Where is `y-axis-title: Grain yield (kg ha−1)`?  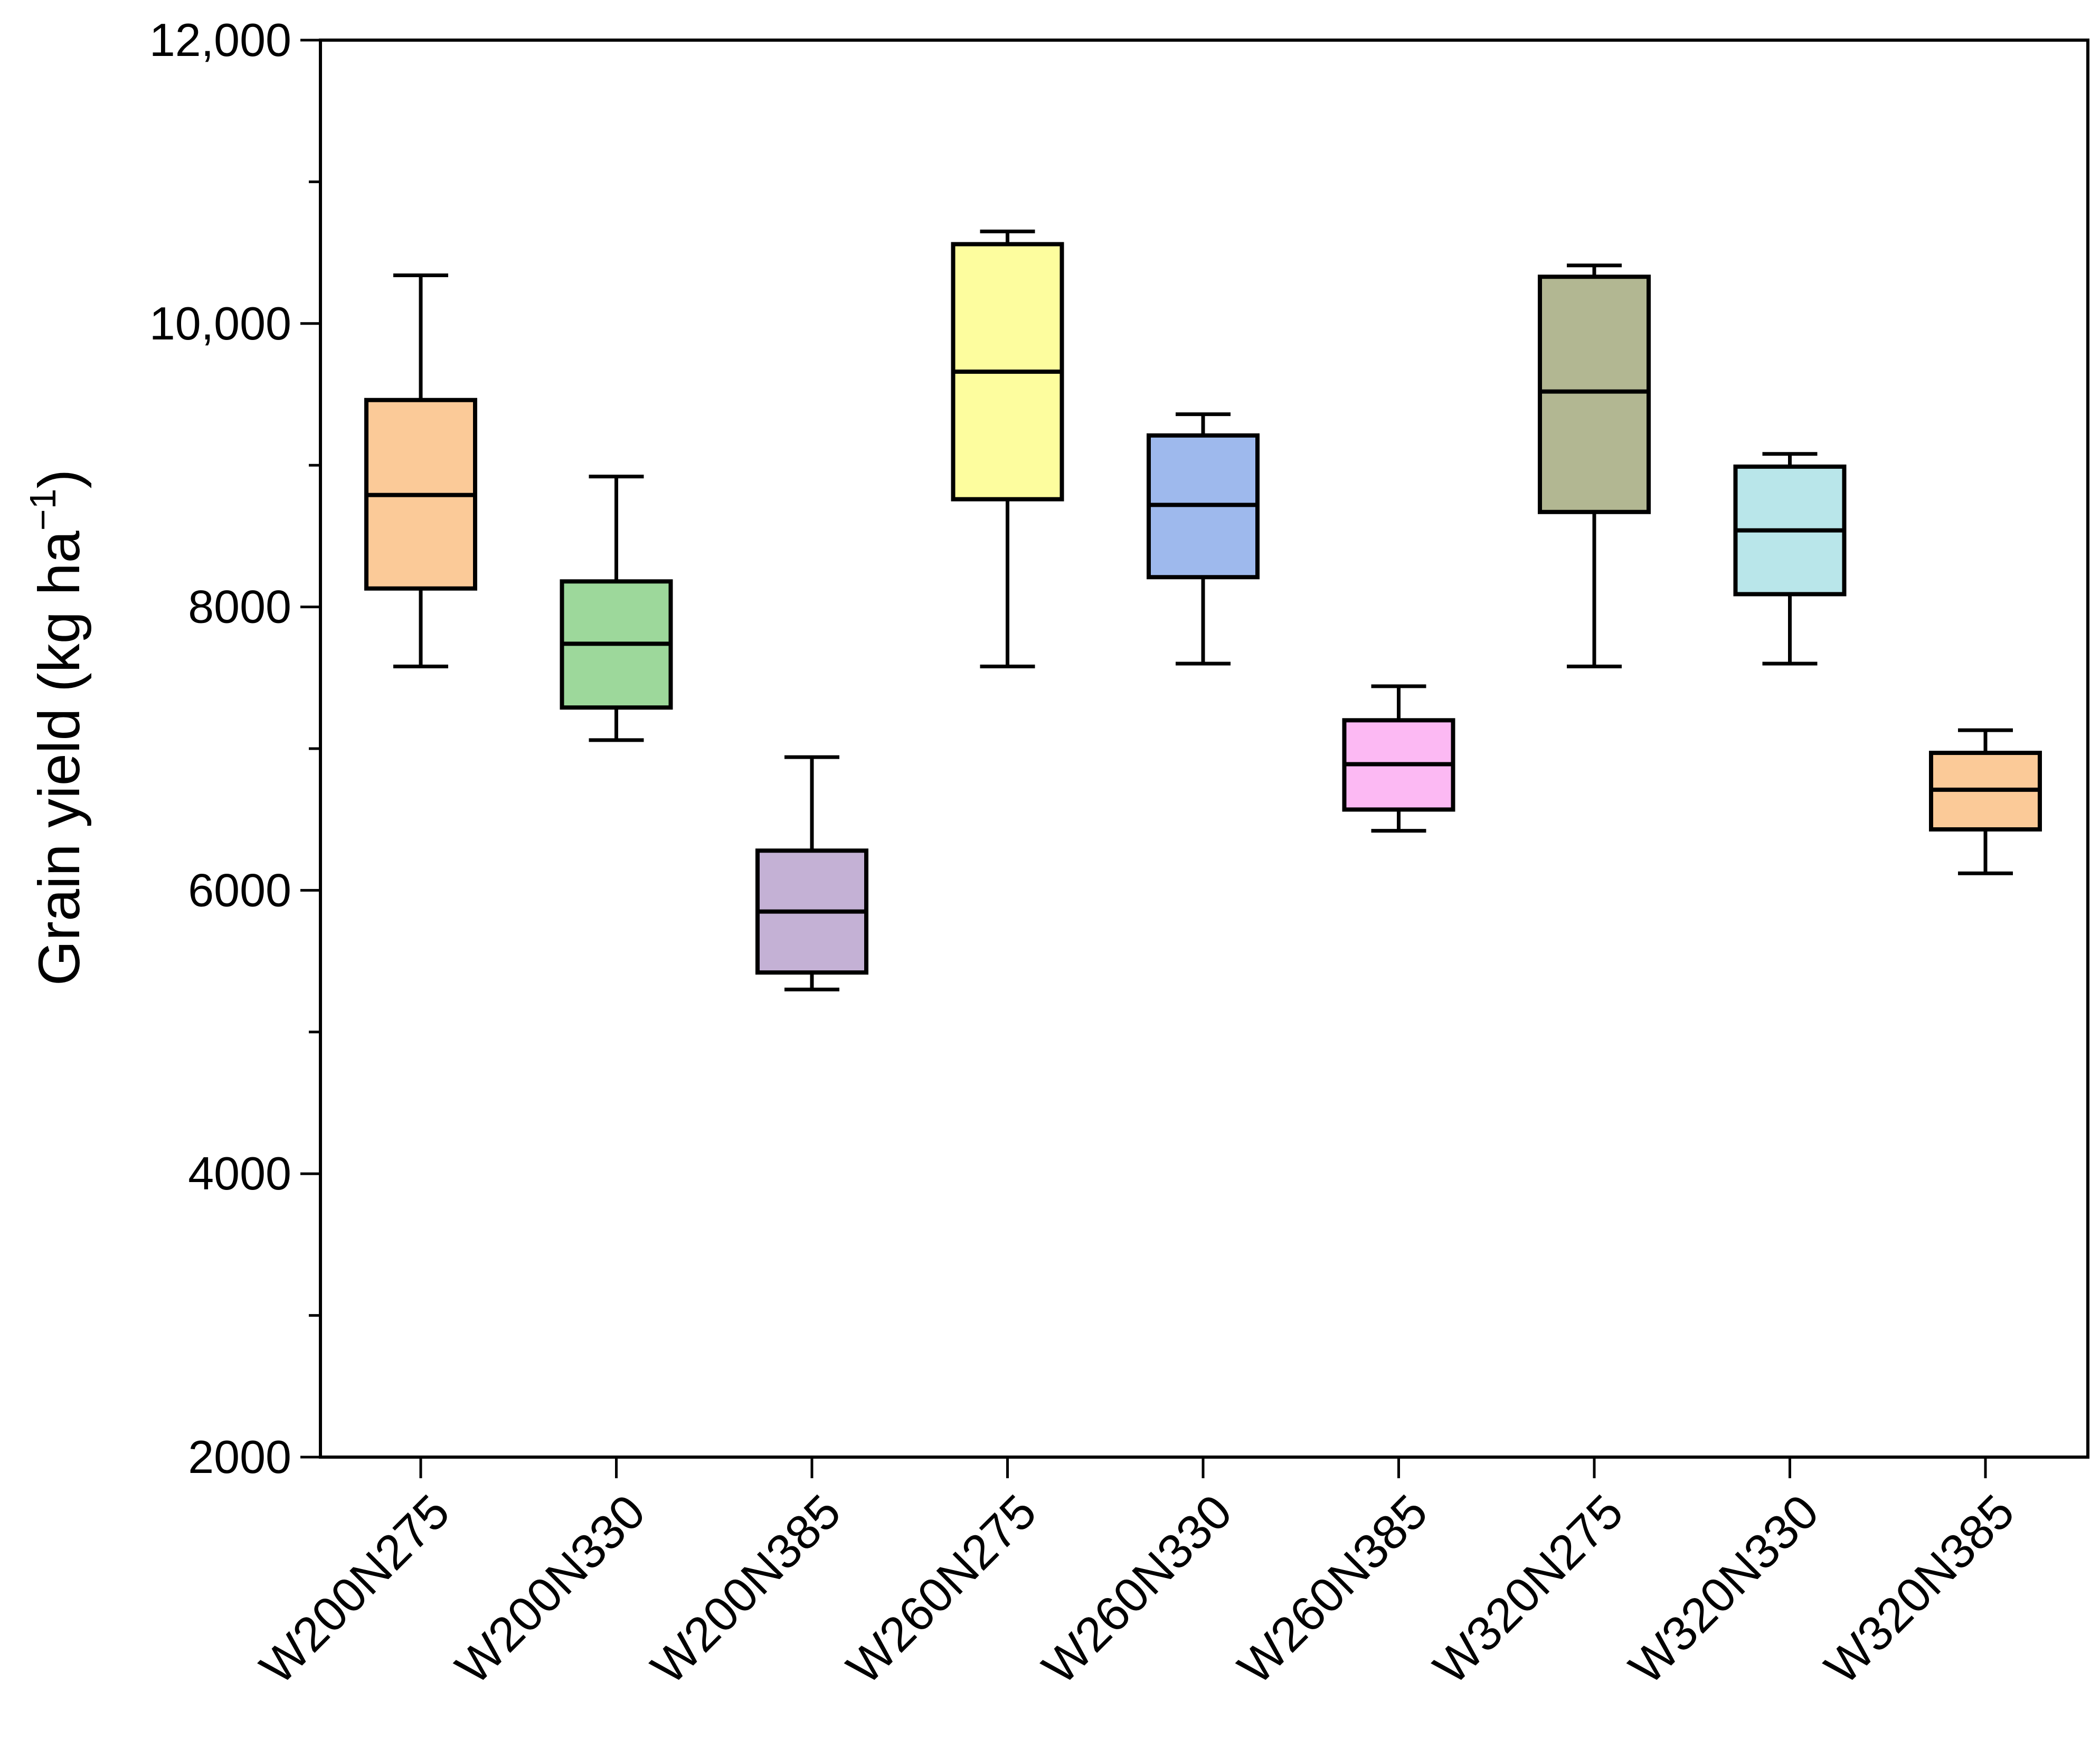 y-axis-title: Grain yield (kg ha−1) is located at coordinates (57, 728).